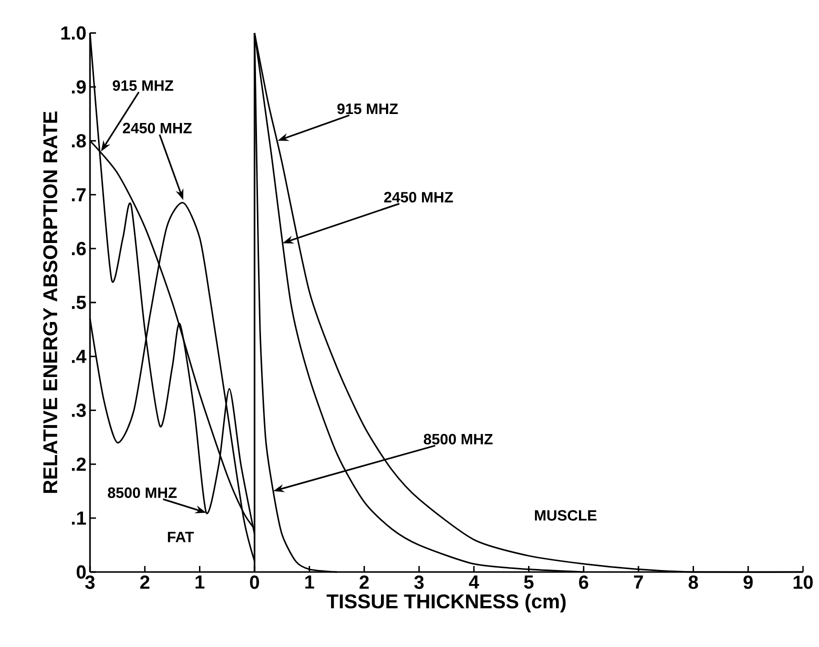 The image size is (819, 647). What do you see at coordinates (255, 582) in the screenshot?
I see `x-tick-label: 0` at bounding box center [255, 582].